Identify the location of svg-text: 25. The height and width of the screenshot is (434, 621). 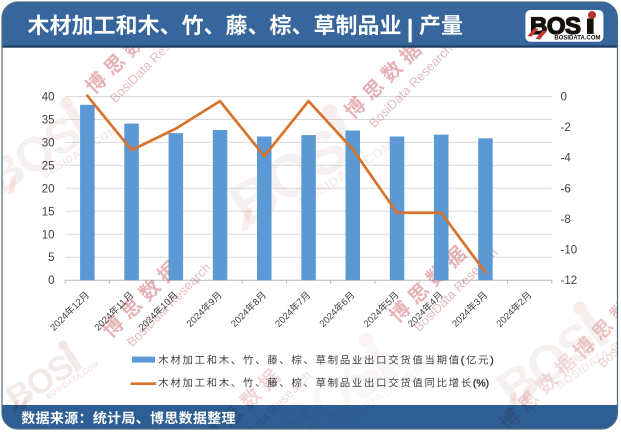
(48, 166).